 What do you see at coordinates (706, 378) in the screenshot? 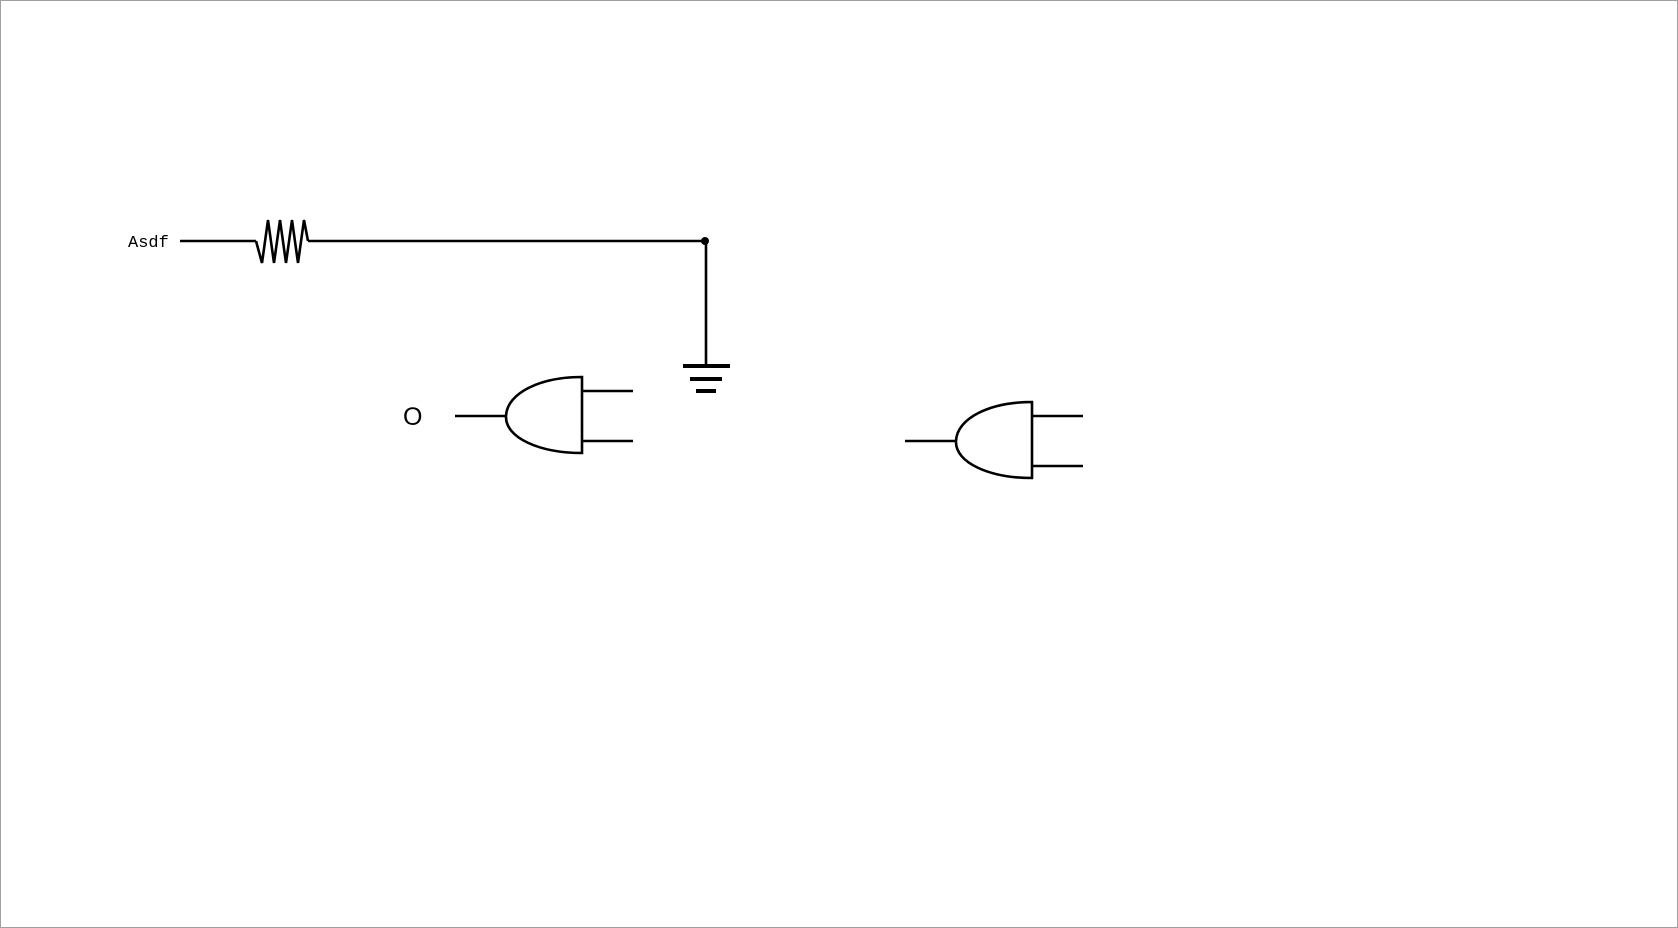
I see `ground-icon` at bounding box center [706, 378].